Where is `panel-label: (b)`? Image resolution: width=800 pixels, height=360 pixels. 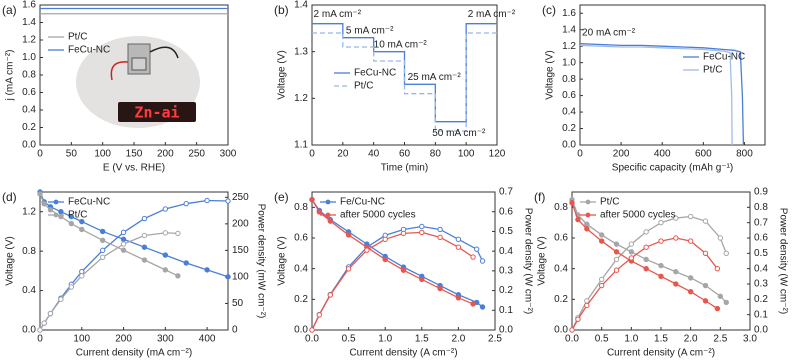
panel-label: (b) is located at coordinates (281, 10).